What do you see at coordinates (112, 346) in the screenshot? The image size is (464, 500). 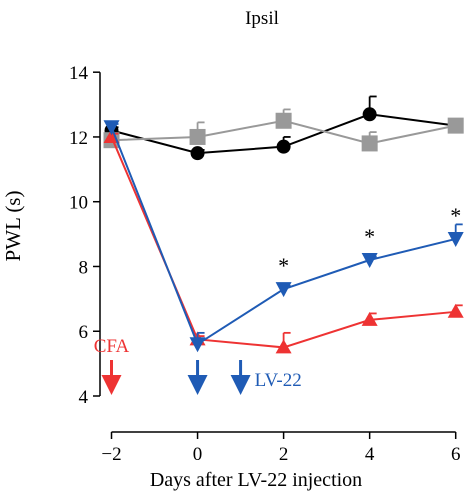 I see `annotation-cfa: CFA` at bounding box center [112, 346].